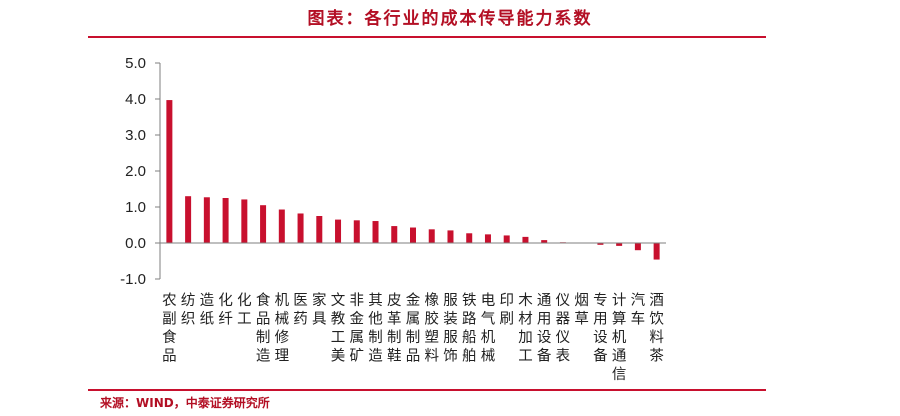 The height and width of the screenshot is (416, 900). I want to click on category-label: 橡胶塑料, so click(431, 328).